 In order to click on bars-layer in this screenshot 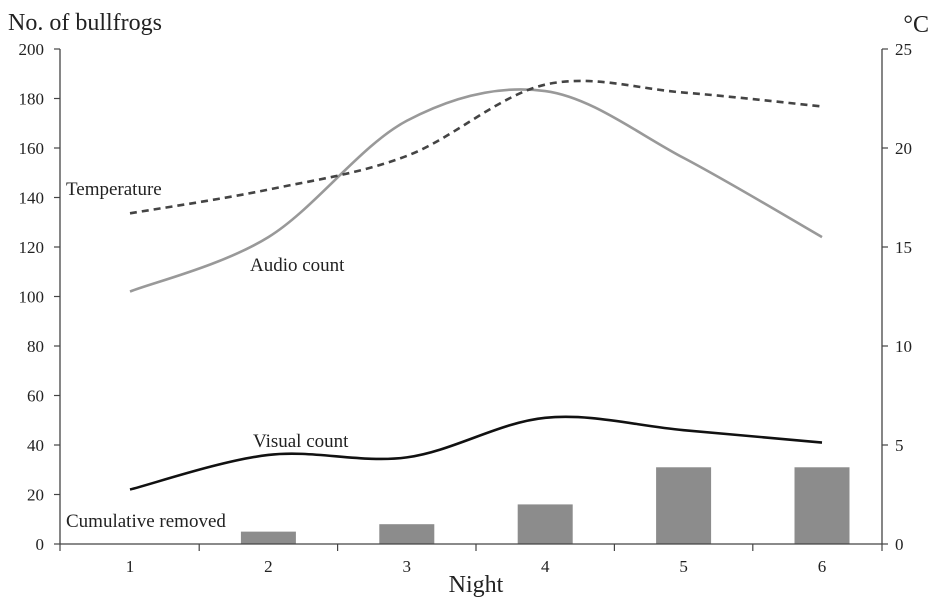, I will do `click(545, 505)`.